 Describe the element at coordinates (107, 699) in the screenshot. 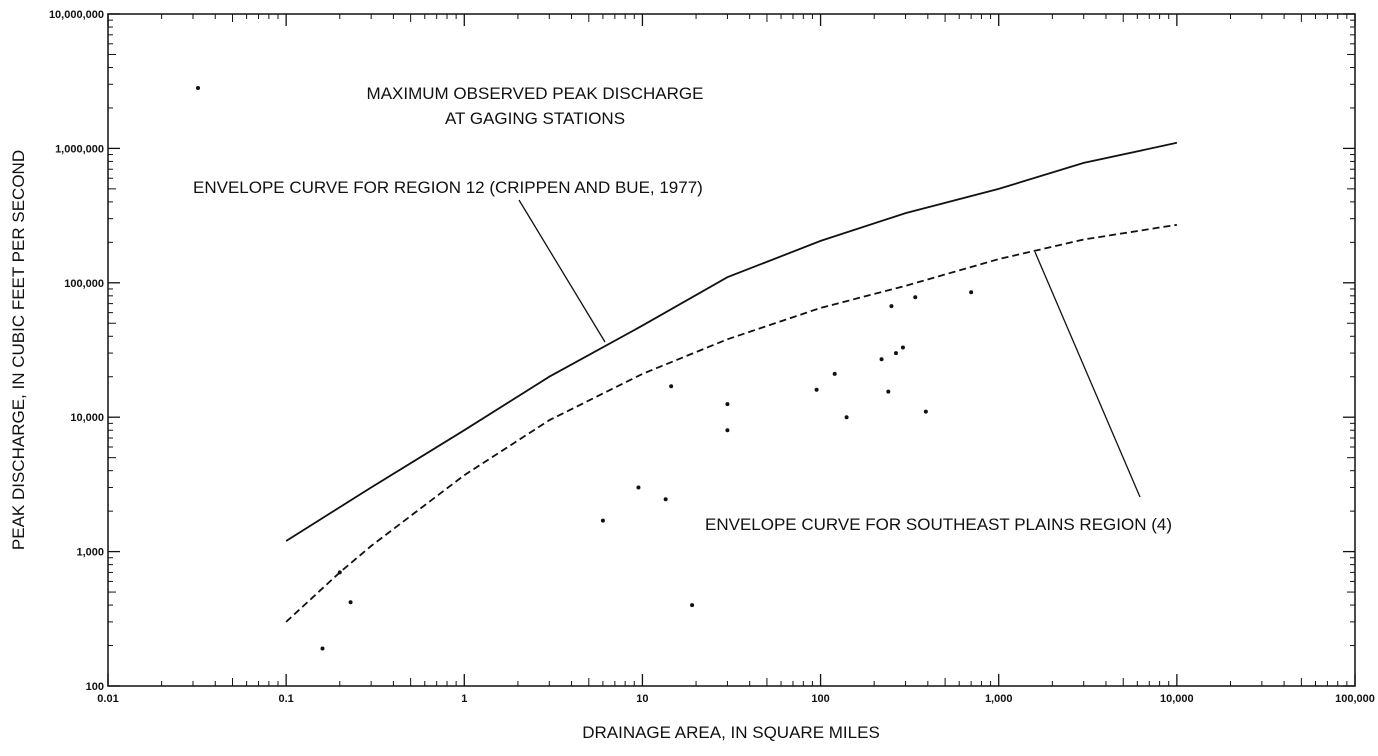

I see `x-tick-label: 0.01` at that location.